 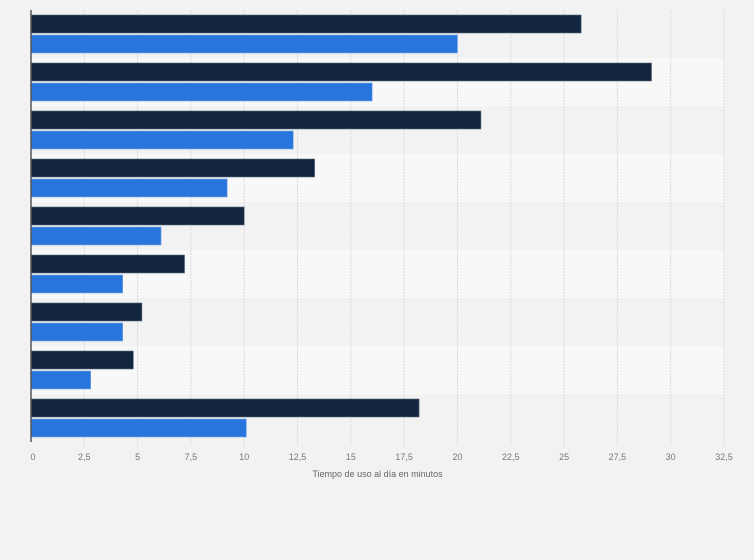 What do you see at coordinates (244, 457) in the screenshot?
I see `x-tick-label: 10` at bounding box center [244, 457].